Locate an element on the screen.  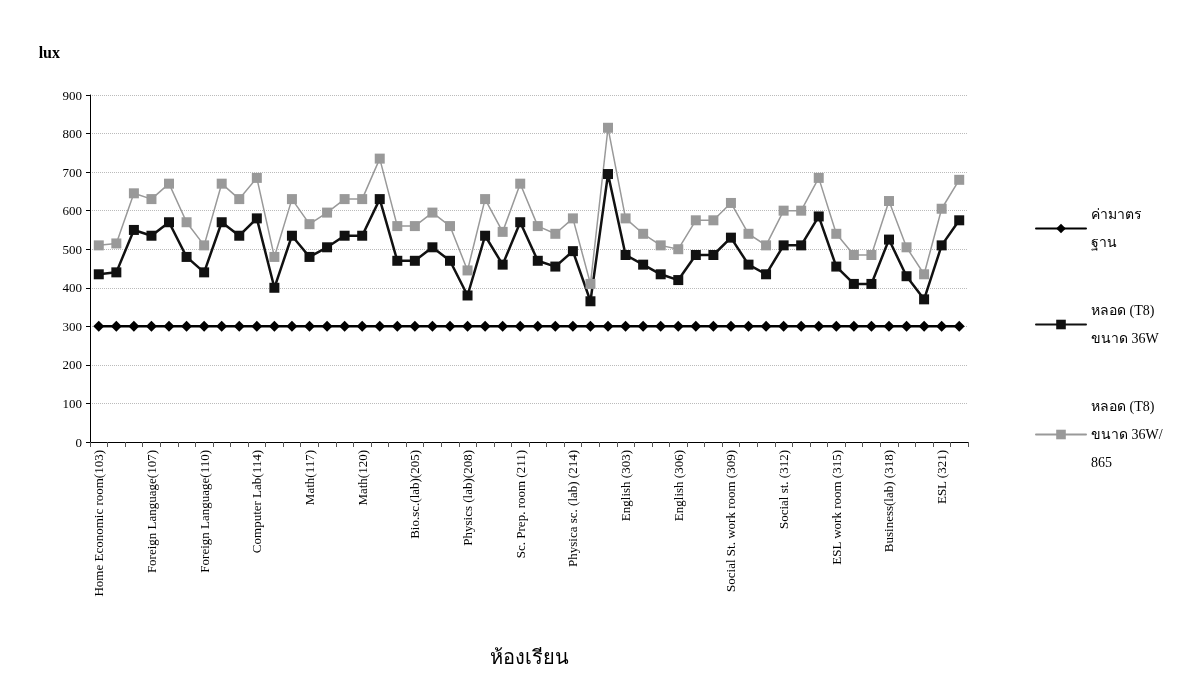
x-tick-label: Computer Lab(114) is located at coordinates (257, 502).